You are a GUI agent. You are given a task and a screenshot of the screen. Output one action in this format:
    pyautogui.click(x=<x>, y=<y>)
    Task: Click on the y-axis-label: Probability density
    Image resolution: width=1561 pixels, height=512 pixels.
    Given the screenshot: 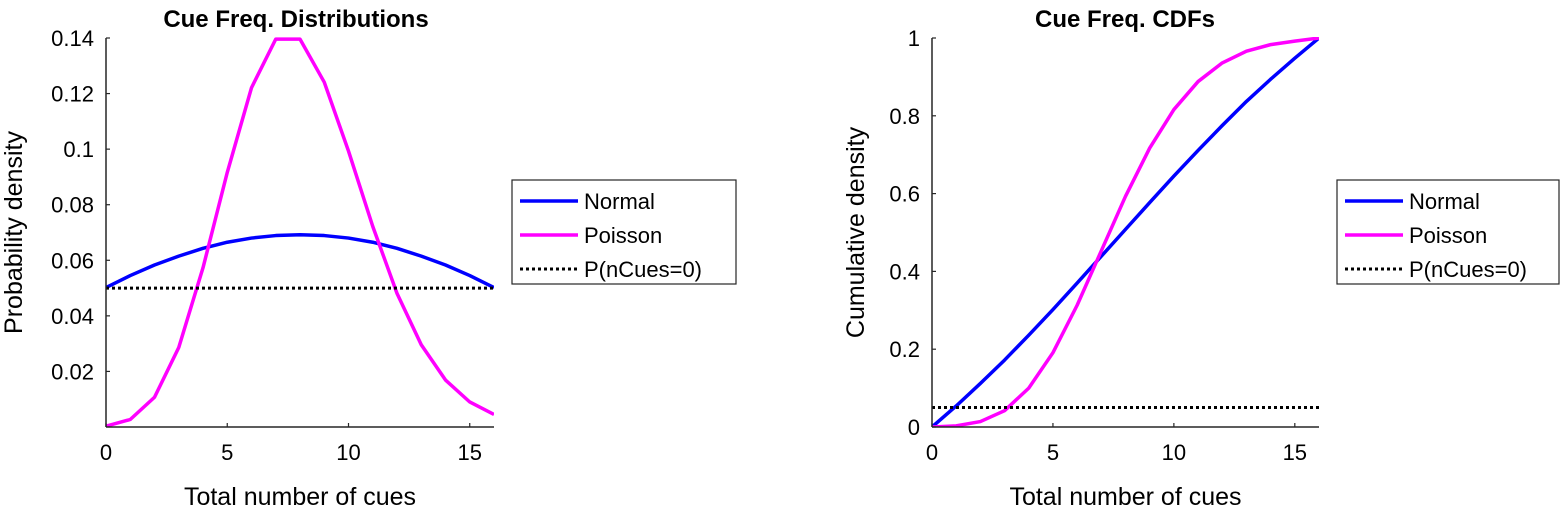 What is the action you would take?
    pyautogui.click(x=14, y=232)
    